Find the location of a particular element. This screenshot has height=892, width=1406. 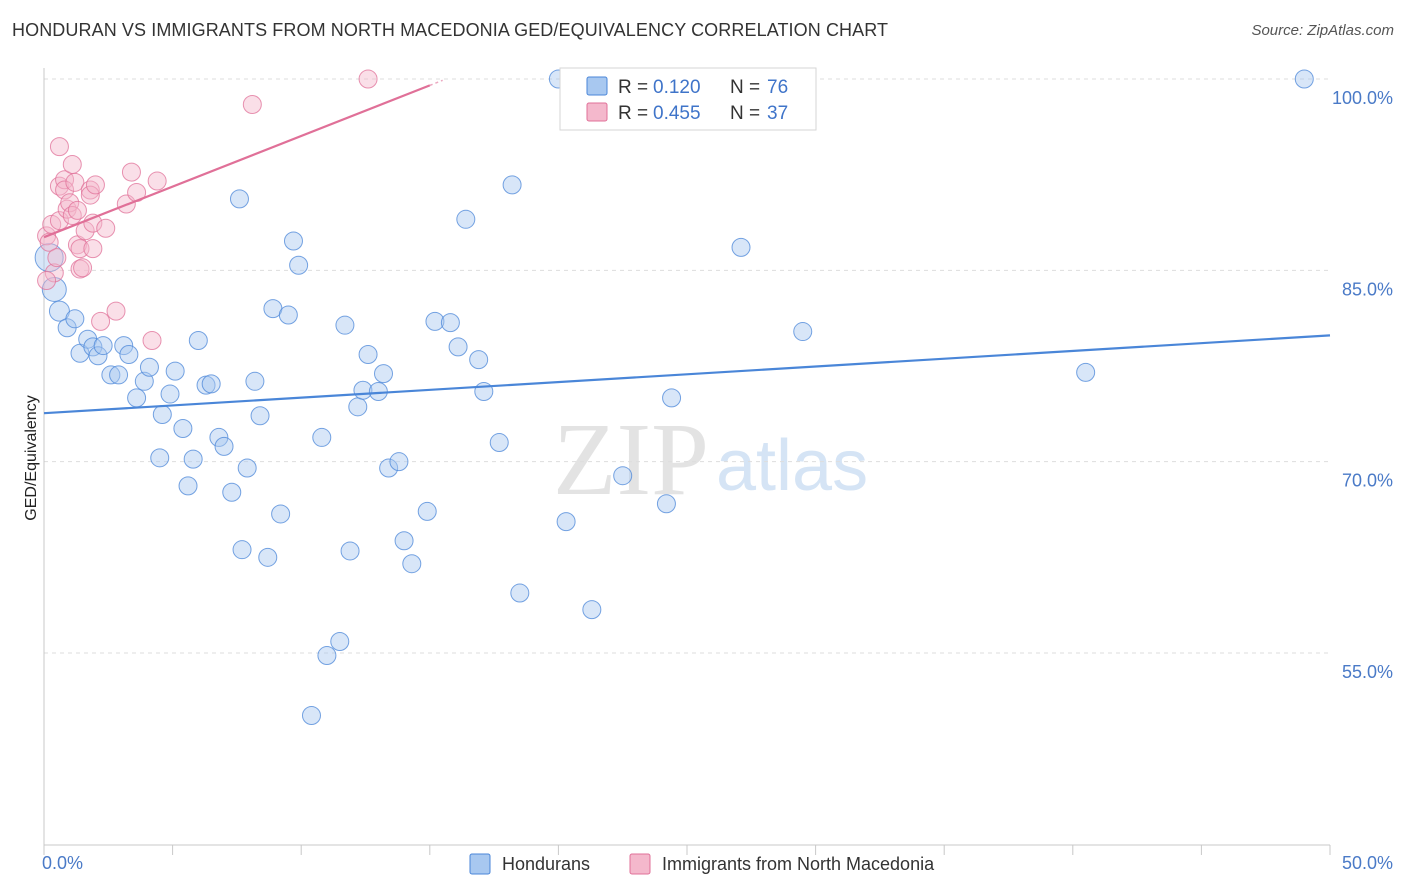

y-tick-label: 85.0% is located at coordinates (1367, 289).